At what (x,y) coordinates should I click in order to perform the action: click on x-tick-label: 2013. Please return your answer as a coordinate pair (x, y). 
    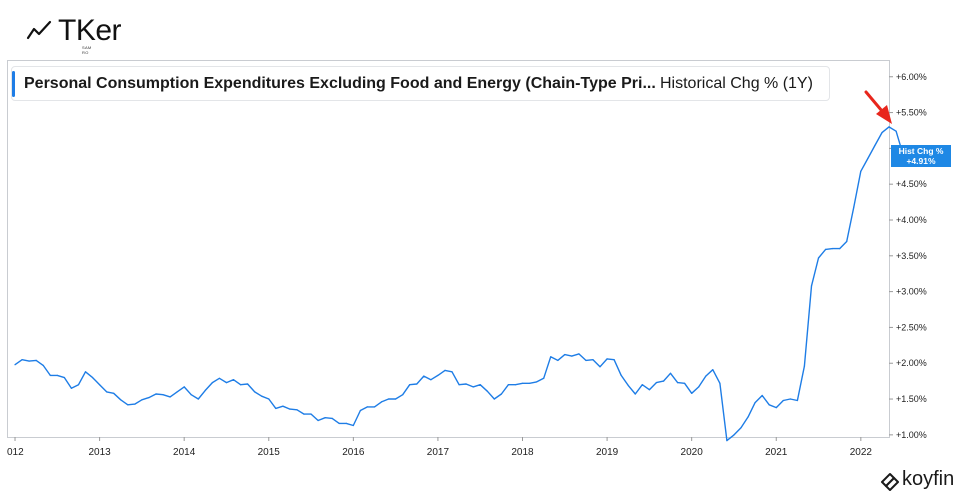
    Looking at the image, I should click on (99, 452).